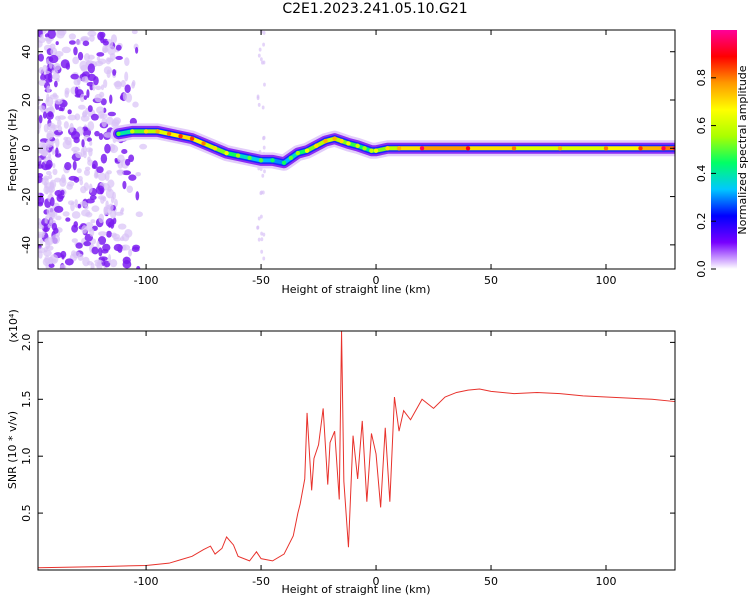  What do you see at coordinates (491, 280) in the screenshot?
I see `spectrogram-x-tick-label: 50` at bounding box center [491, 280].